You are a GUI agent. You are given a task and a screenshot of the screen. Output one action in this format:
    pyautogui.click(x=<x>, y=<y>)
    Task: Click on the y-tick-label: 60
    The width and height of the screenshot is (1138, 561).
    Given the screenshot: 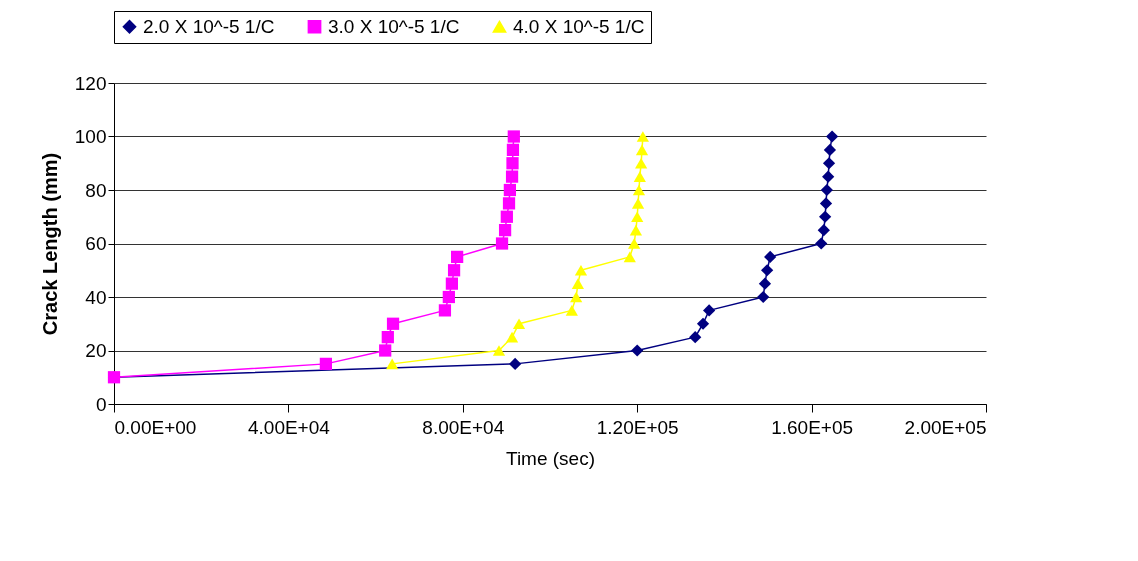 What is the action you would take?
    pyautogui.click(x=96, y=243)
    